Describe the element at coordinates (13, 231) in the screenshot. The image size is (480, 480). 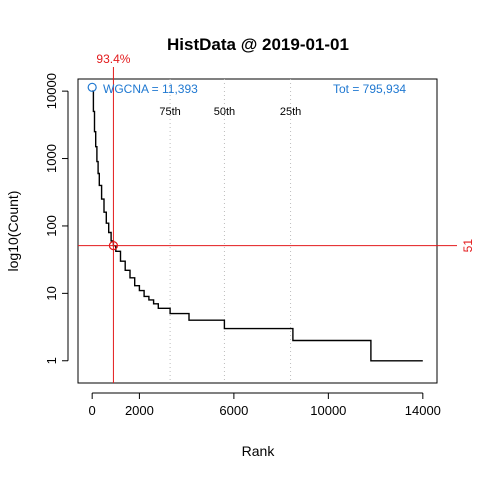
I see `y-axis-title: log10(Count)` at that location.